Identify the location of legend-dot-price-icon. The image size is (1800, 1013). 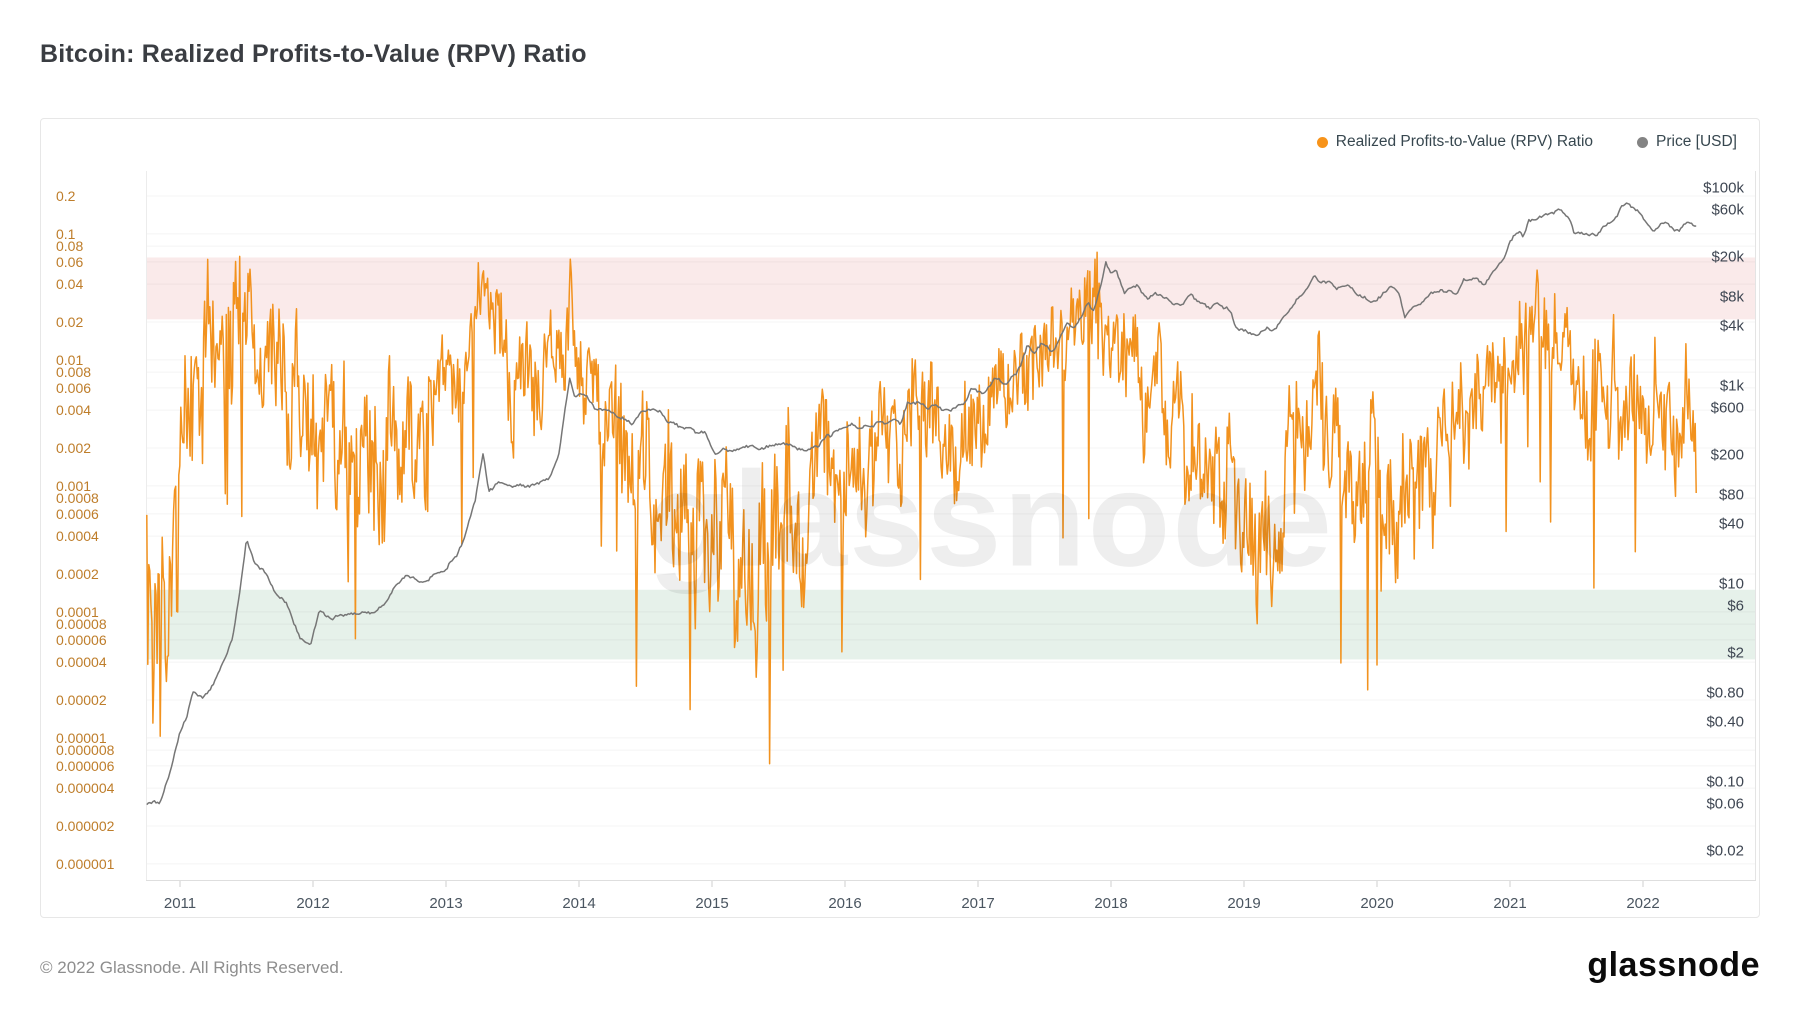
(1643, 142).